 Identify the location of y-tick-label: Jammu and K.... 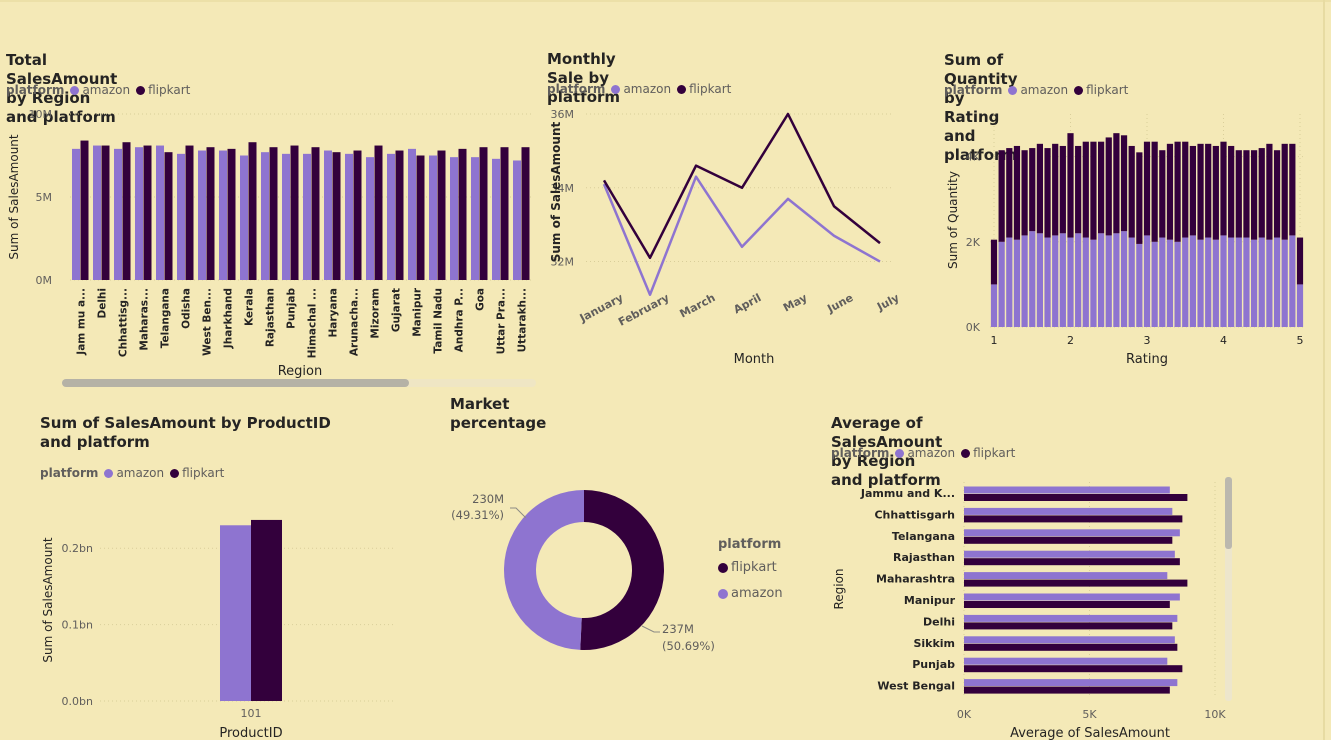
(907, 493).